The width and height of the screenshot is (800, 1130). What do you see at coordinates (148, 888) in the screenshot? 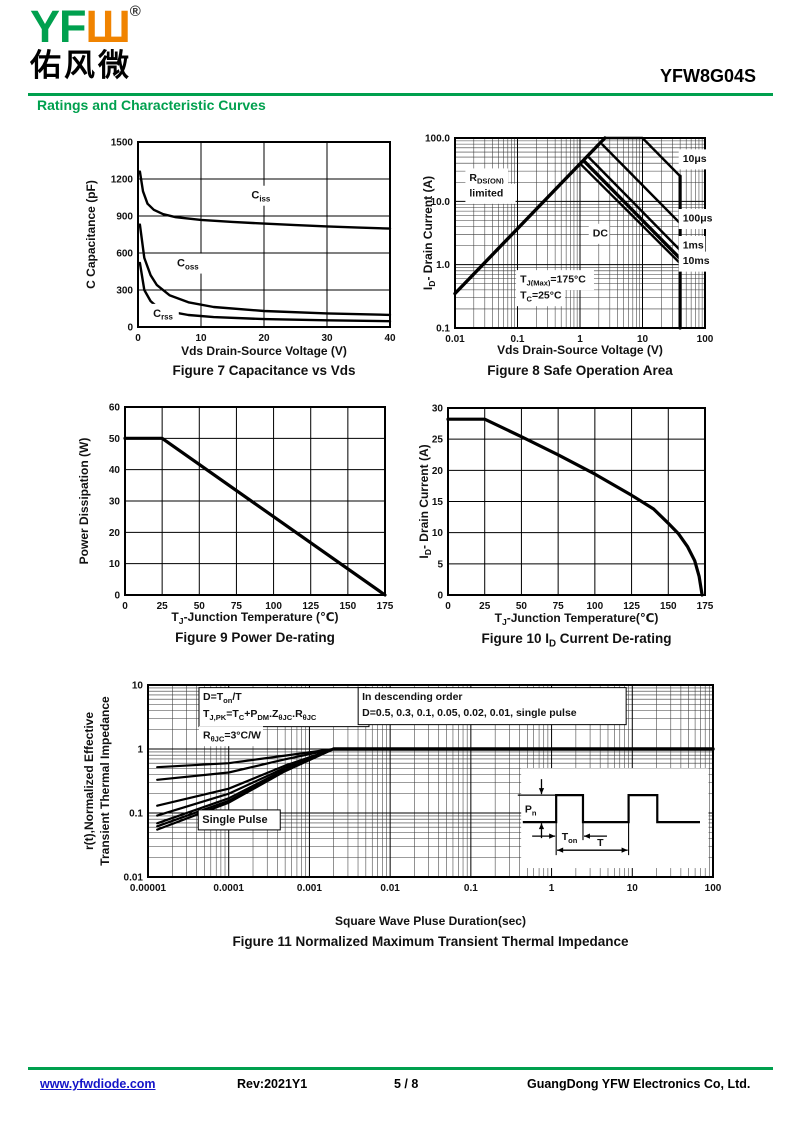
I see `svg-text: 0.00001` at bounding box center [148, 888].